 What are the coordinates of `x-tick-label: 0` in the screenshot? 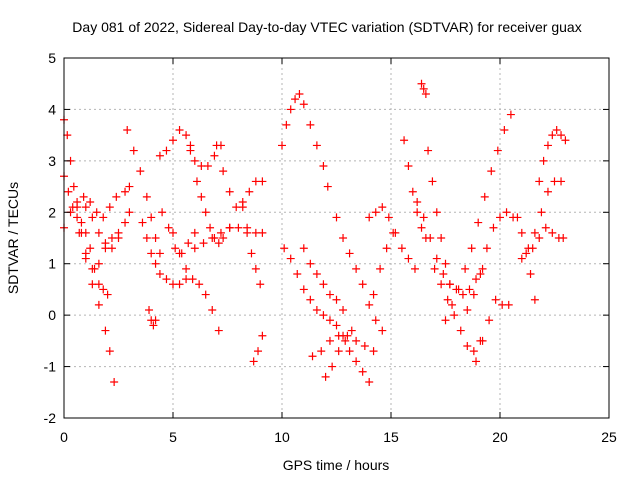 It's located at (64, 437).